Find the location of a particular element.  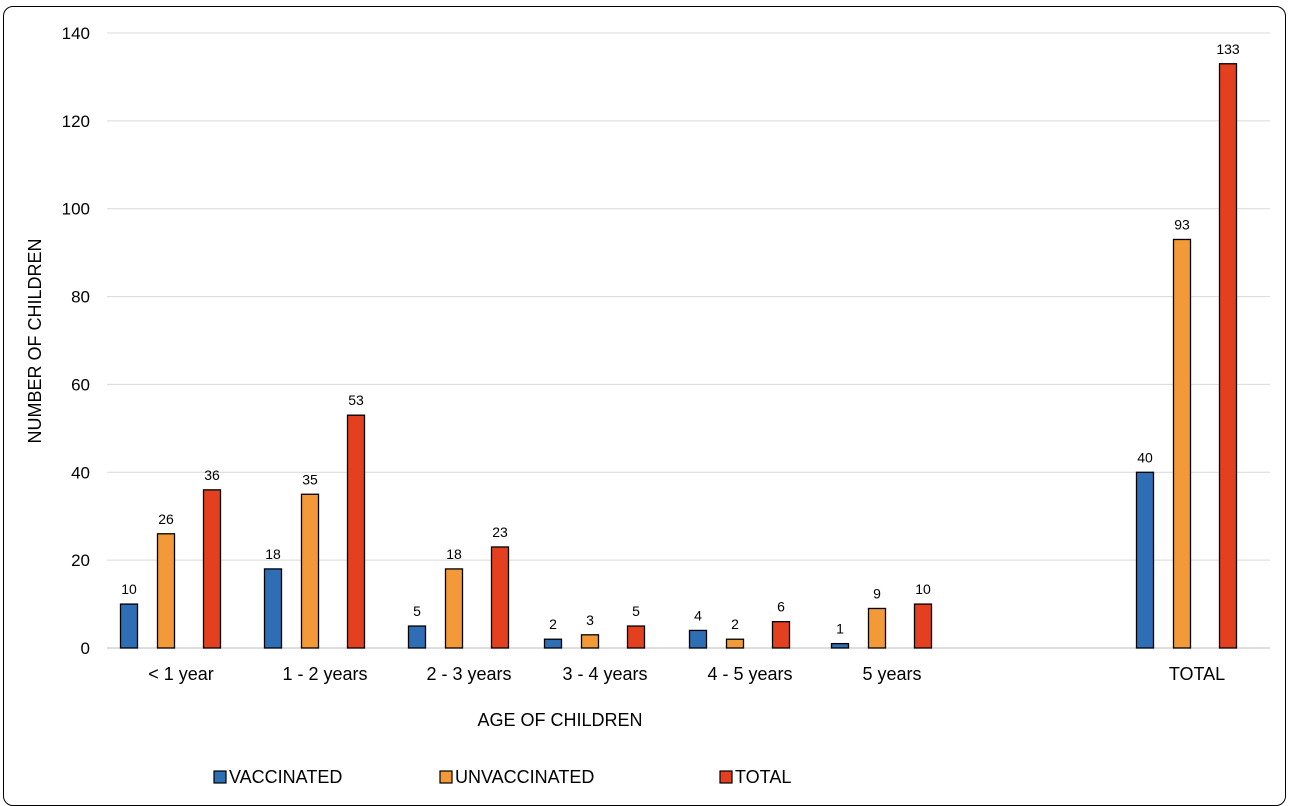

data-label: 35 is located at coordinates (310, 479).